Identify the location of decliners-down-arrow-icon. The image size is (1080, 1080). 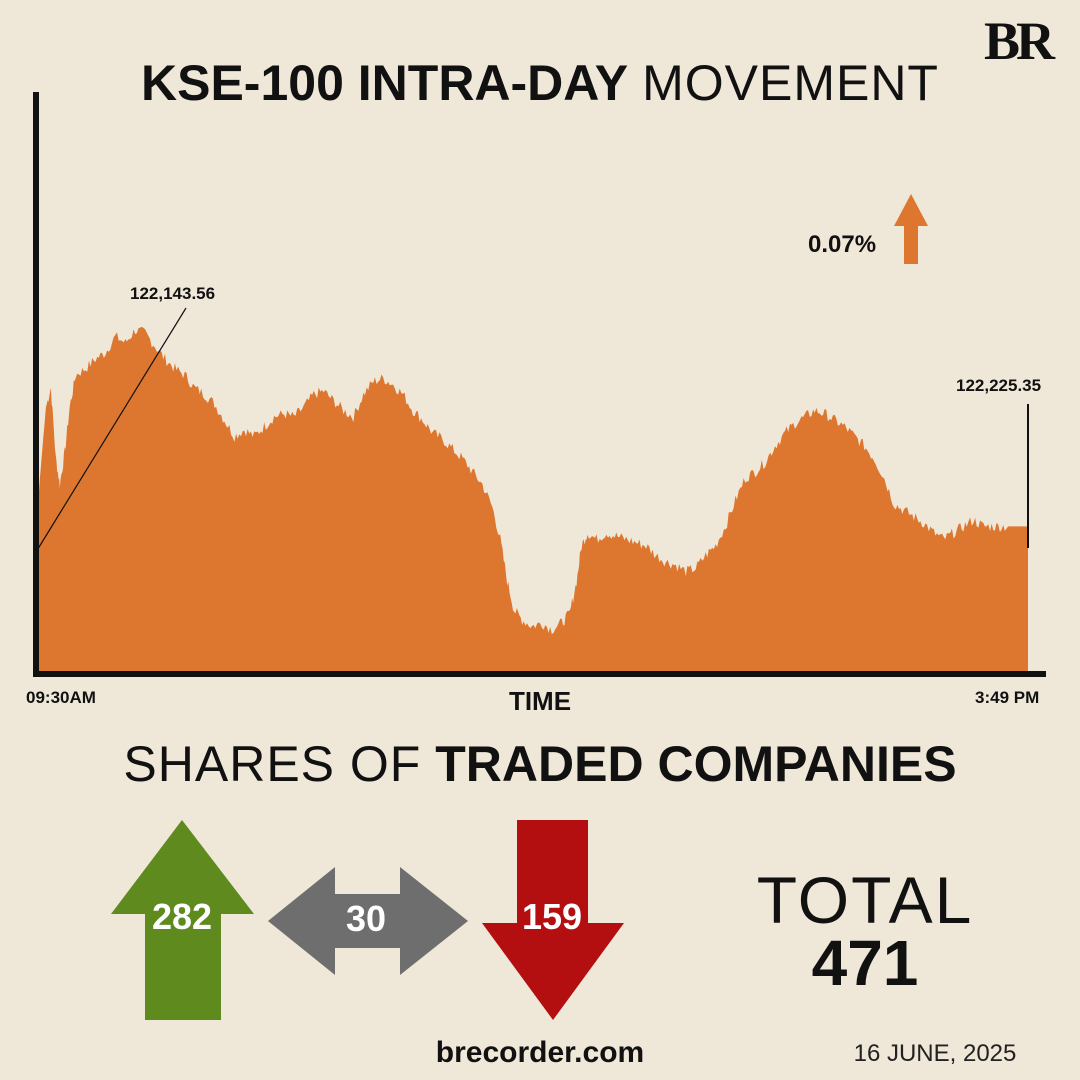
(553, 920).